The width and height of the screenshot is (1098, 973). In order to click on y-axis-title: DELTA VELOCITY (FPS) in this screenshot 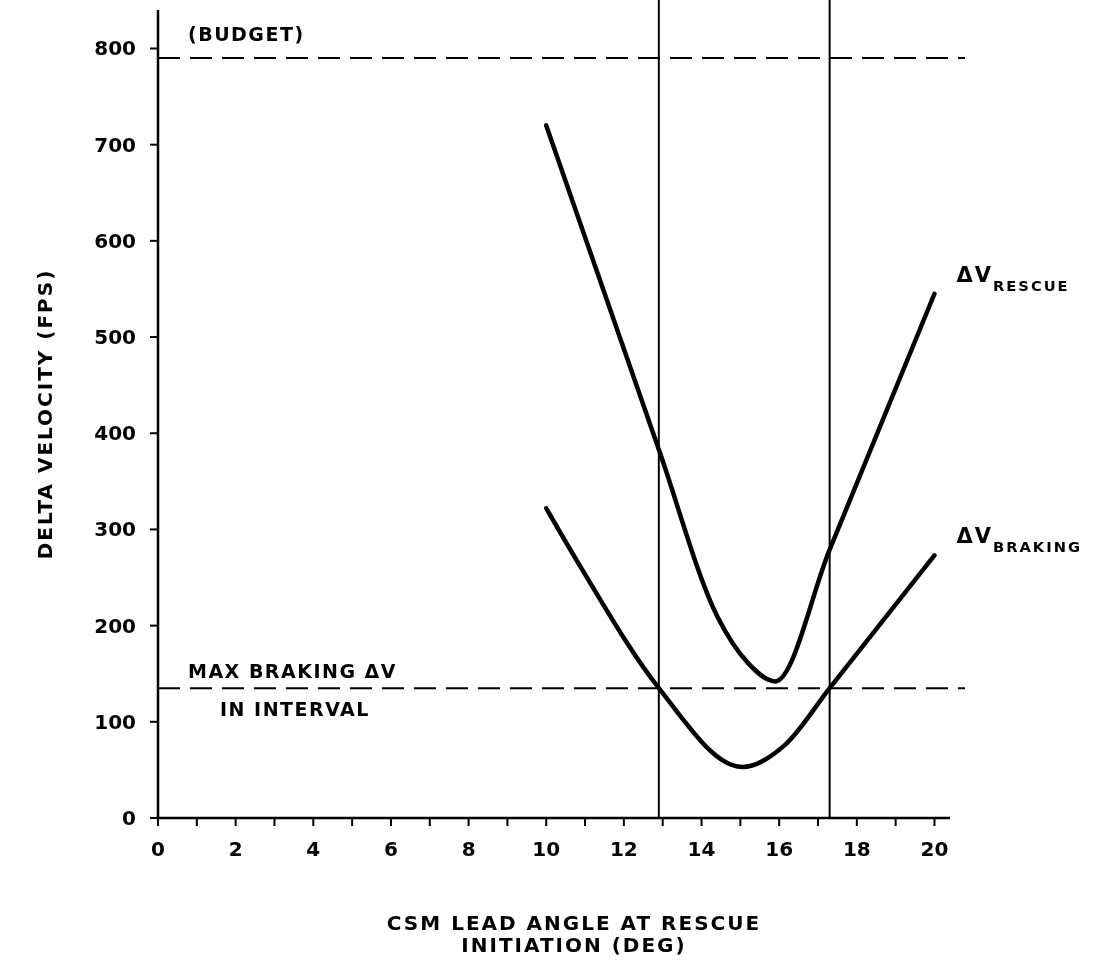, I will do `click(45, 414)`.